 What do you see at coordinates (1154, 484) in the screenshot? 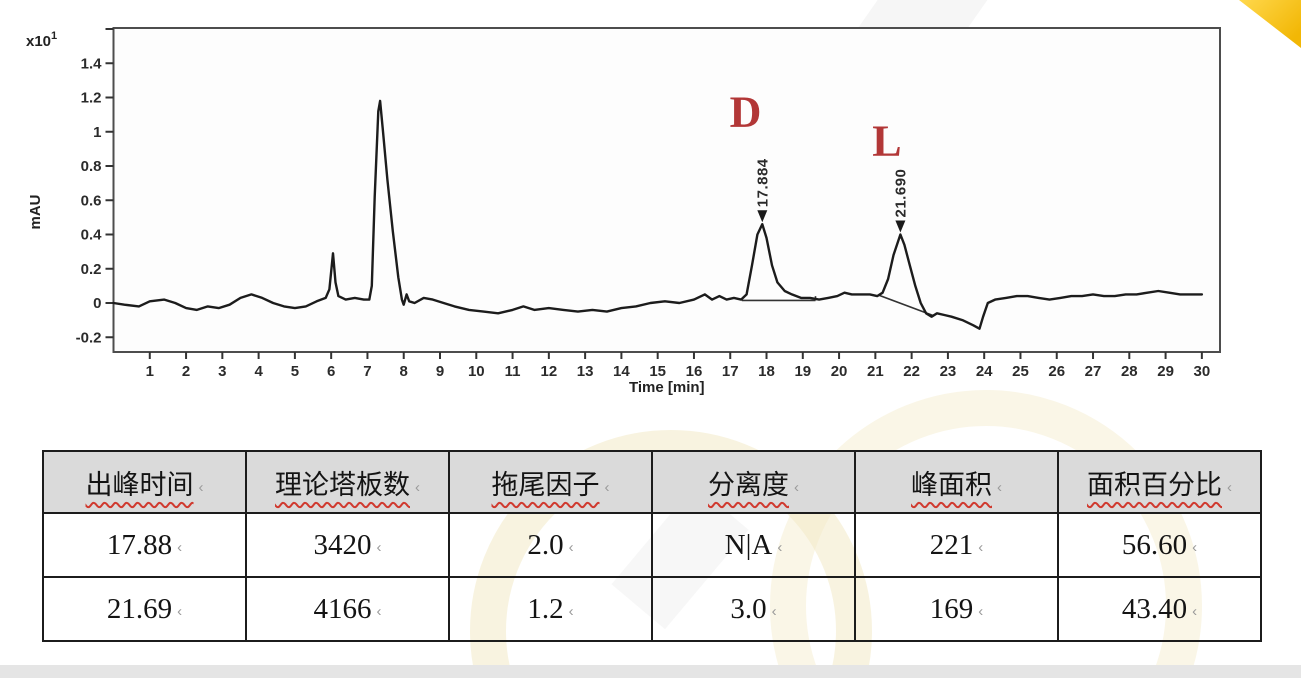
I see `table-header-text: 面积百分比` at bounding box center [1154, 484].